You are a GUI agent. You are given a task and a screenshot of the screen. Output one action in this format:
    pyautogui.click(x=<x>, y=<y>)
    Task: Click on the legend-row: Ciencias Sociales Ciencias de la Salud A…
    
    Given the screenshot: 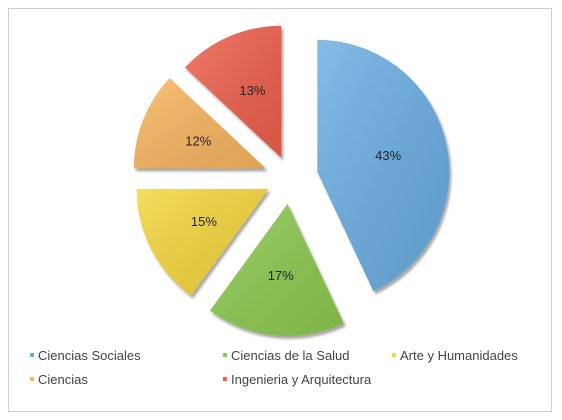 What is the action you would take?
    pyautogui.click(x=290, y=360)
    